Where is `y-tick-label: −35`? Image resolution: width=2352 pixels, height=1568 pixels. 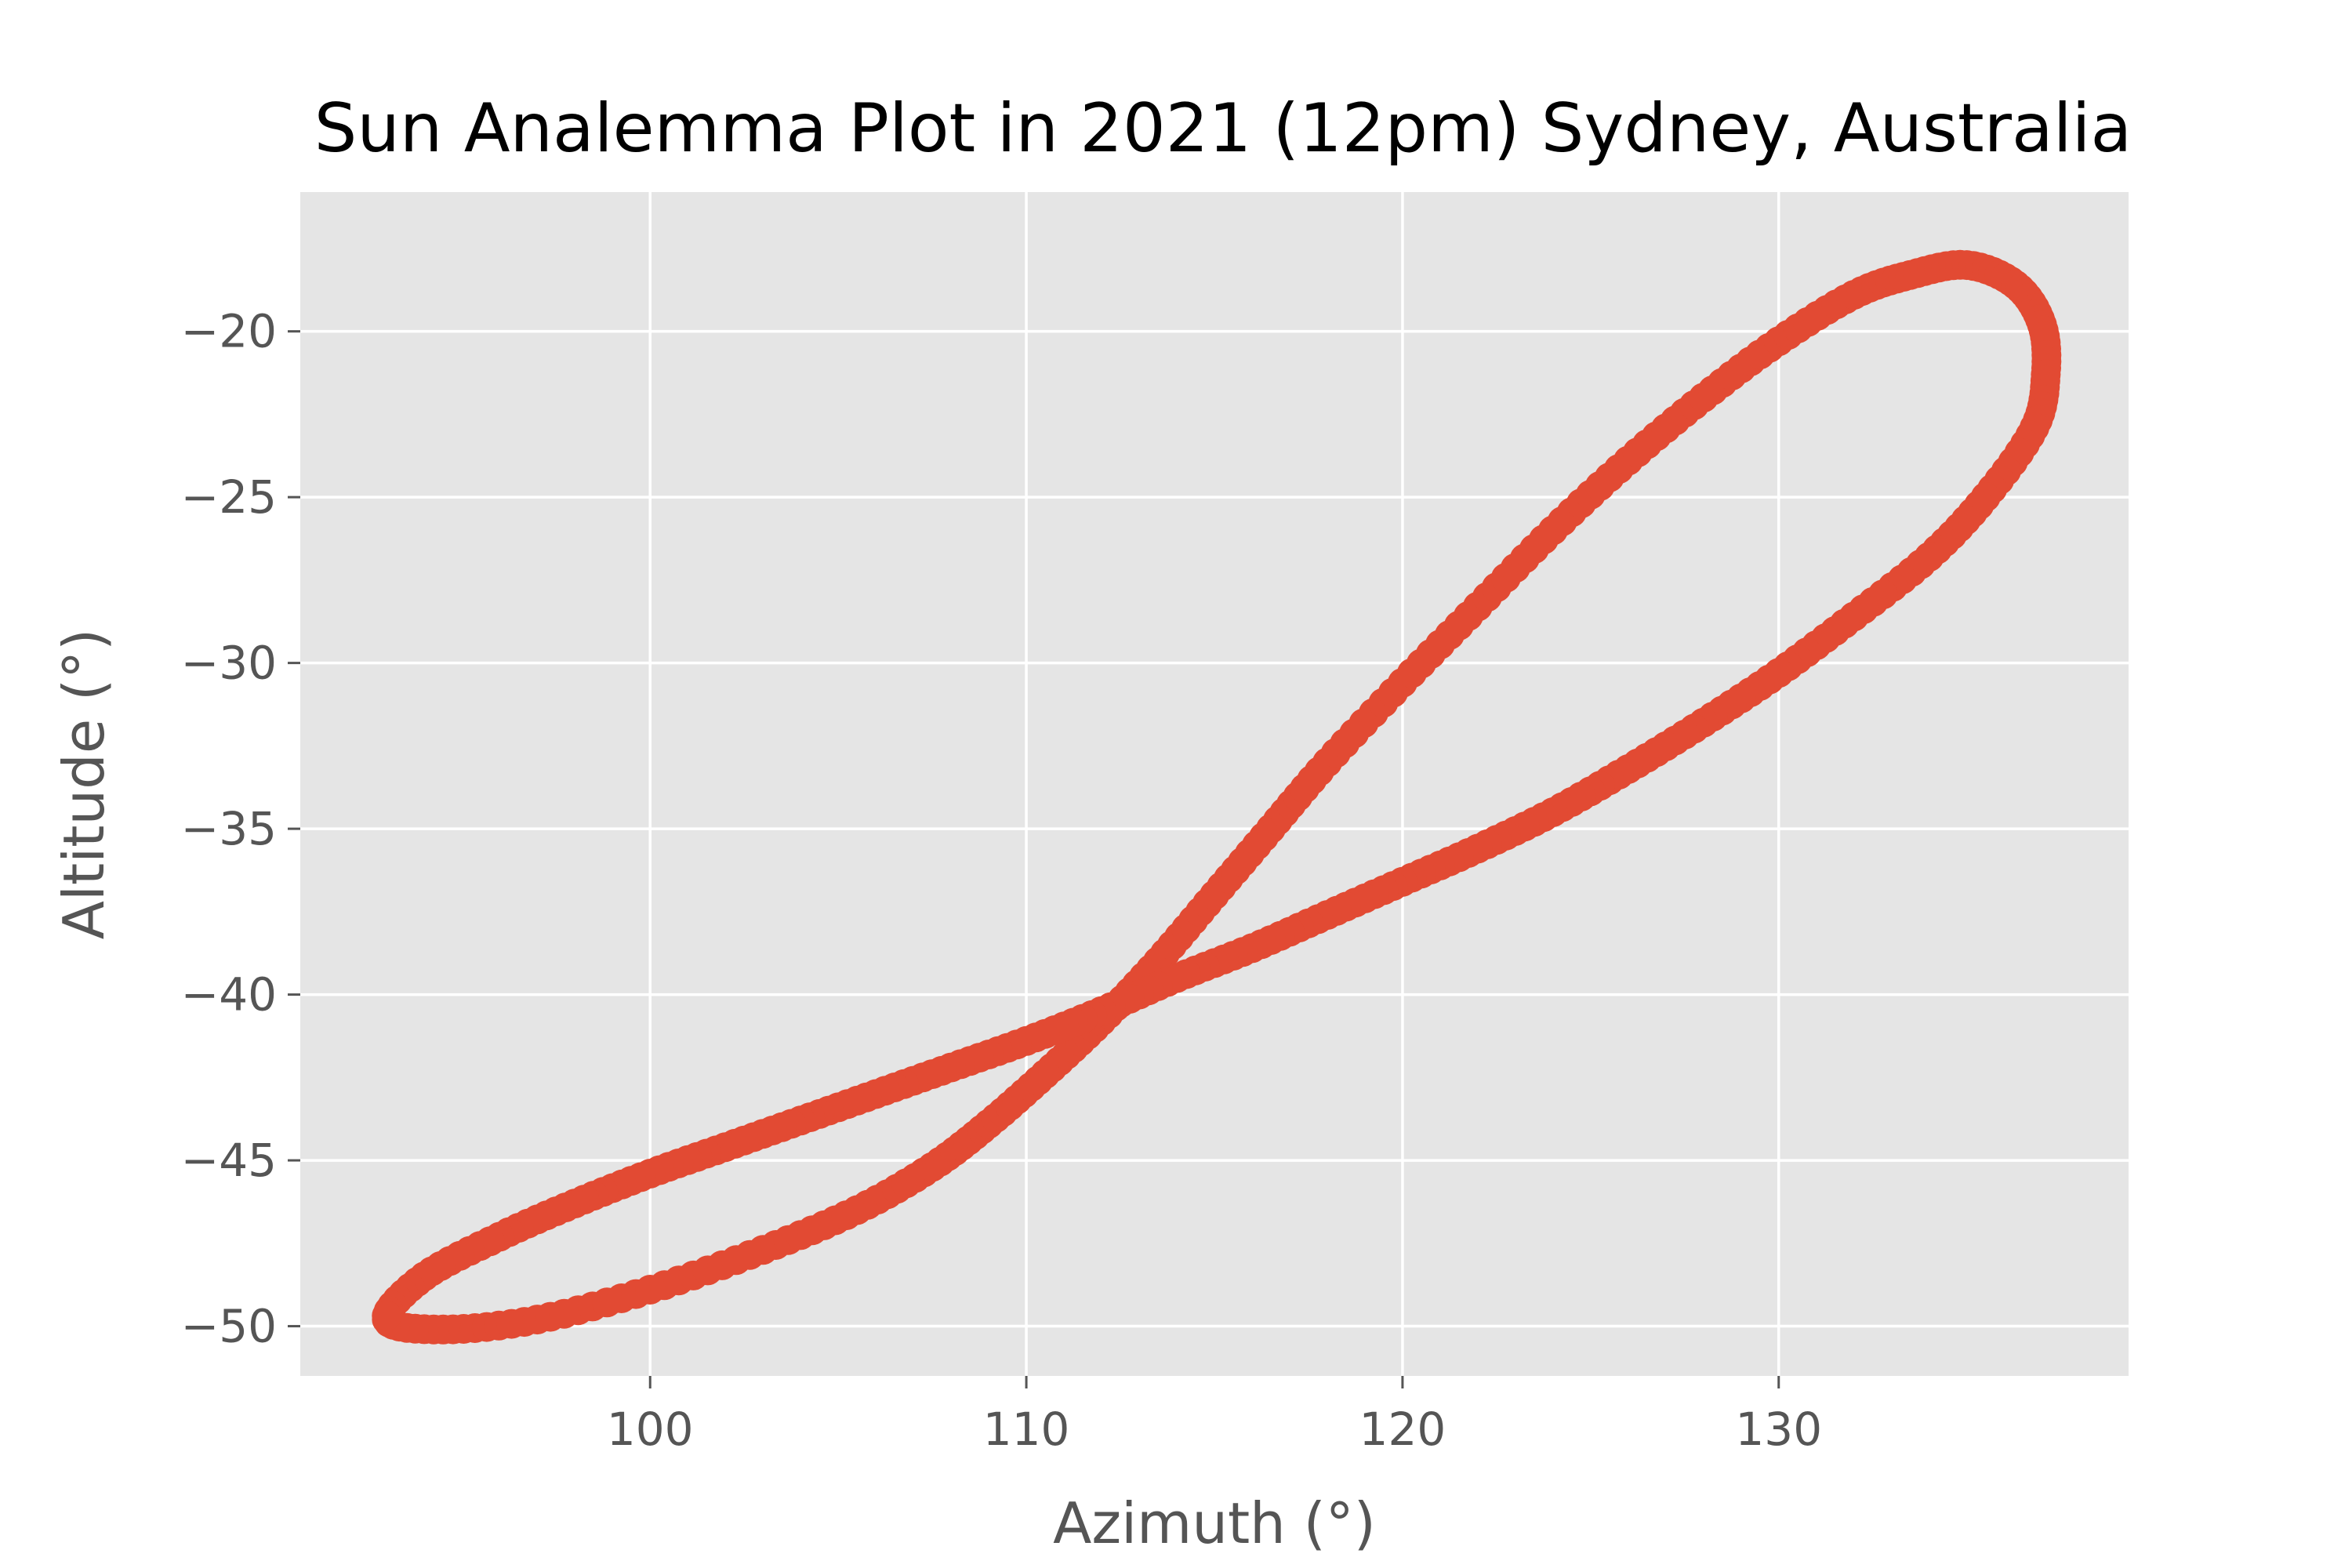
y-tick-label: −35 is located at coordinates (229, 828).